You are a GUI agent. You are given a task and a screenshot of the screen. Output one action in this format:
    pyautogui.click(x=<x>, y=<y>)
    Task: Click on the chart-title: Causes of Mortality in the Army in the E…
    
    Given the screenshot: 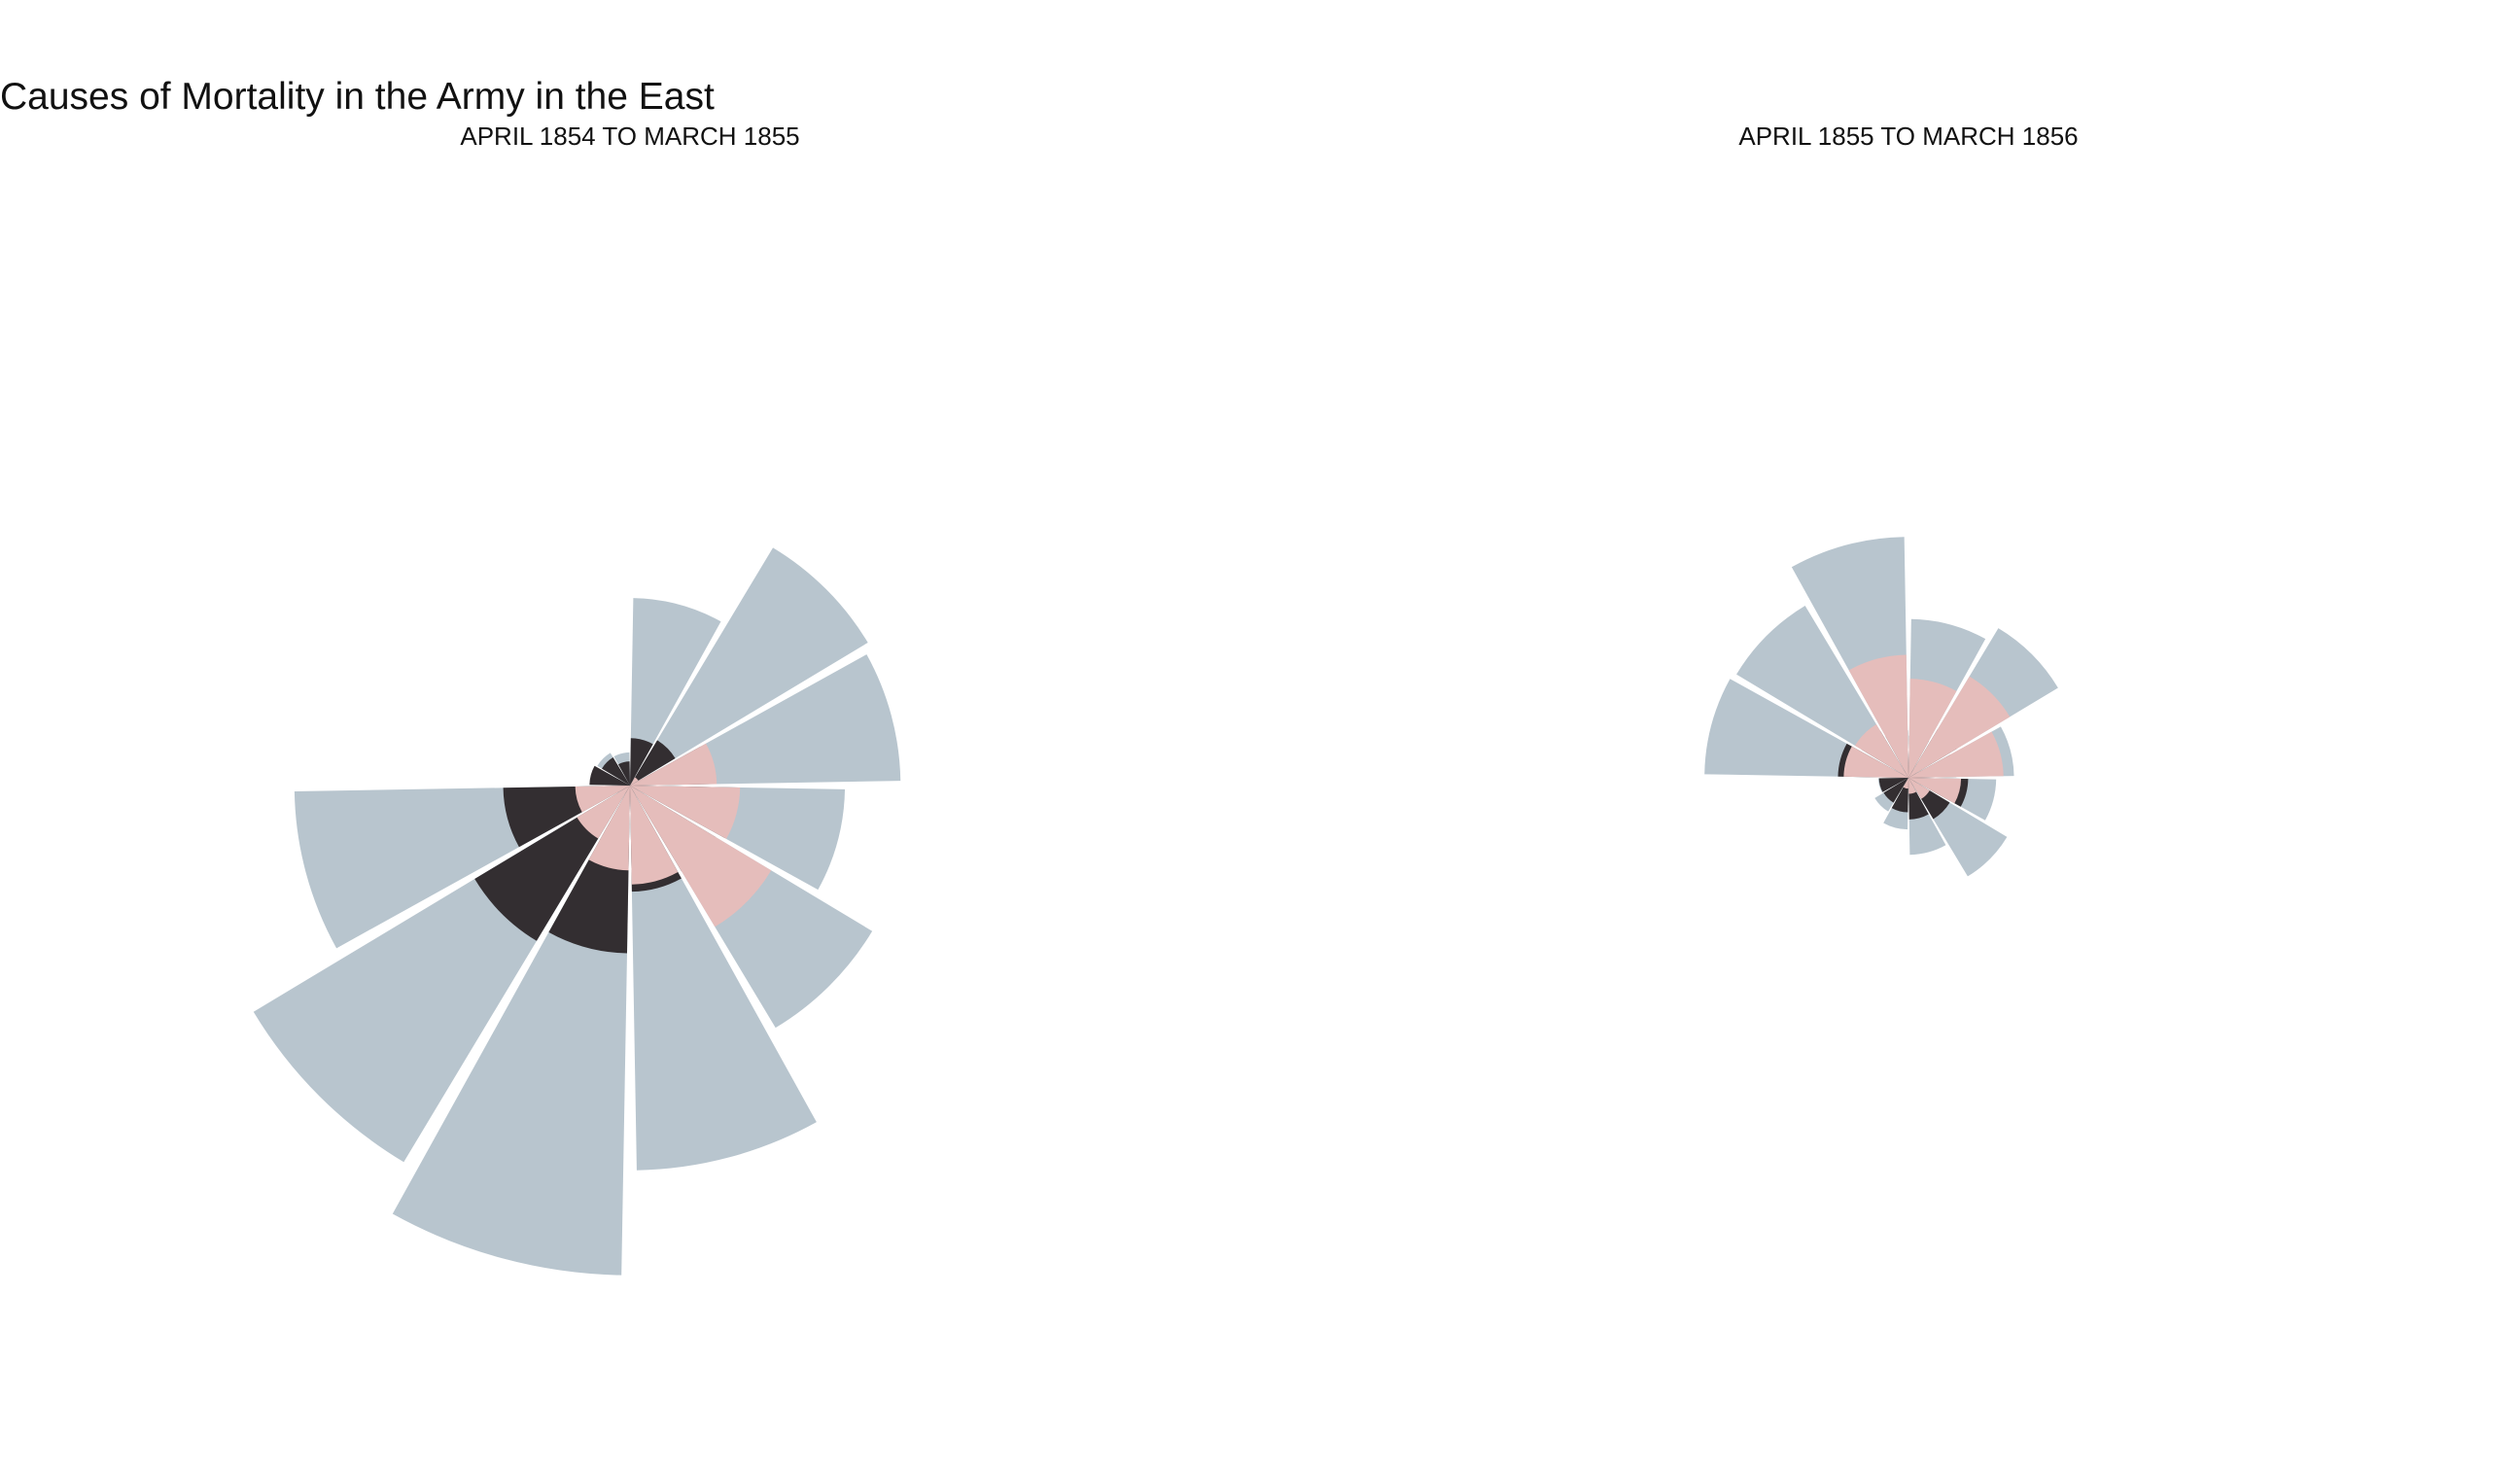 What is the action you would take?
    pyautogui.click(x=357, y=97)
    